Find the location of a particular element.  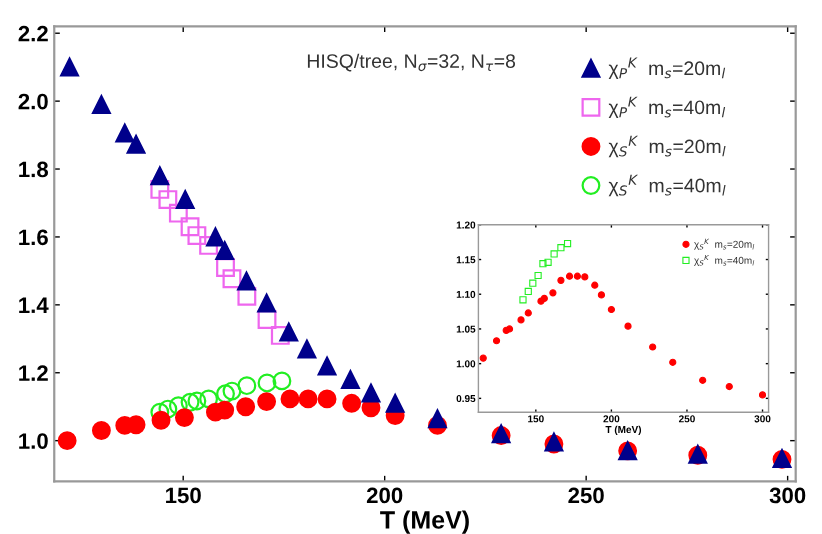

legend-label: χ$_{S}$$^{K}$ m$_{s}$=40m$_{l}$ is located at coordinates (667, 185).